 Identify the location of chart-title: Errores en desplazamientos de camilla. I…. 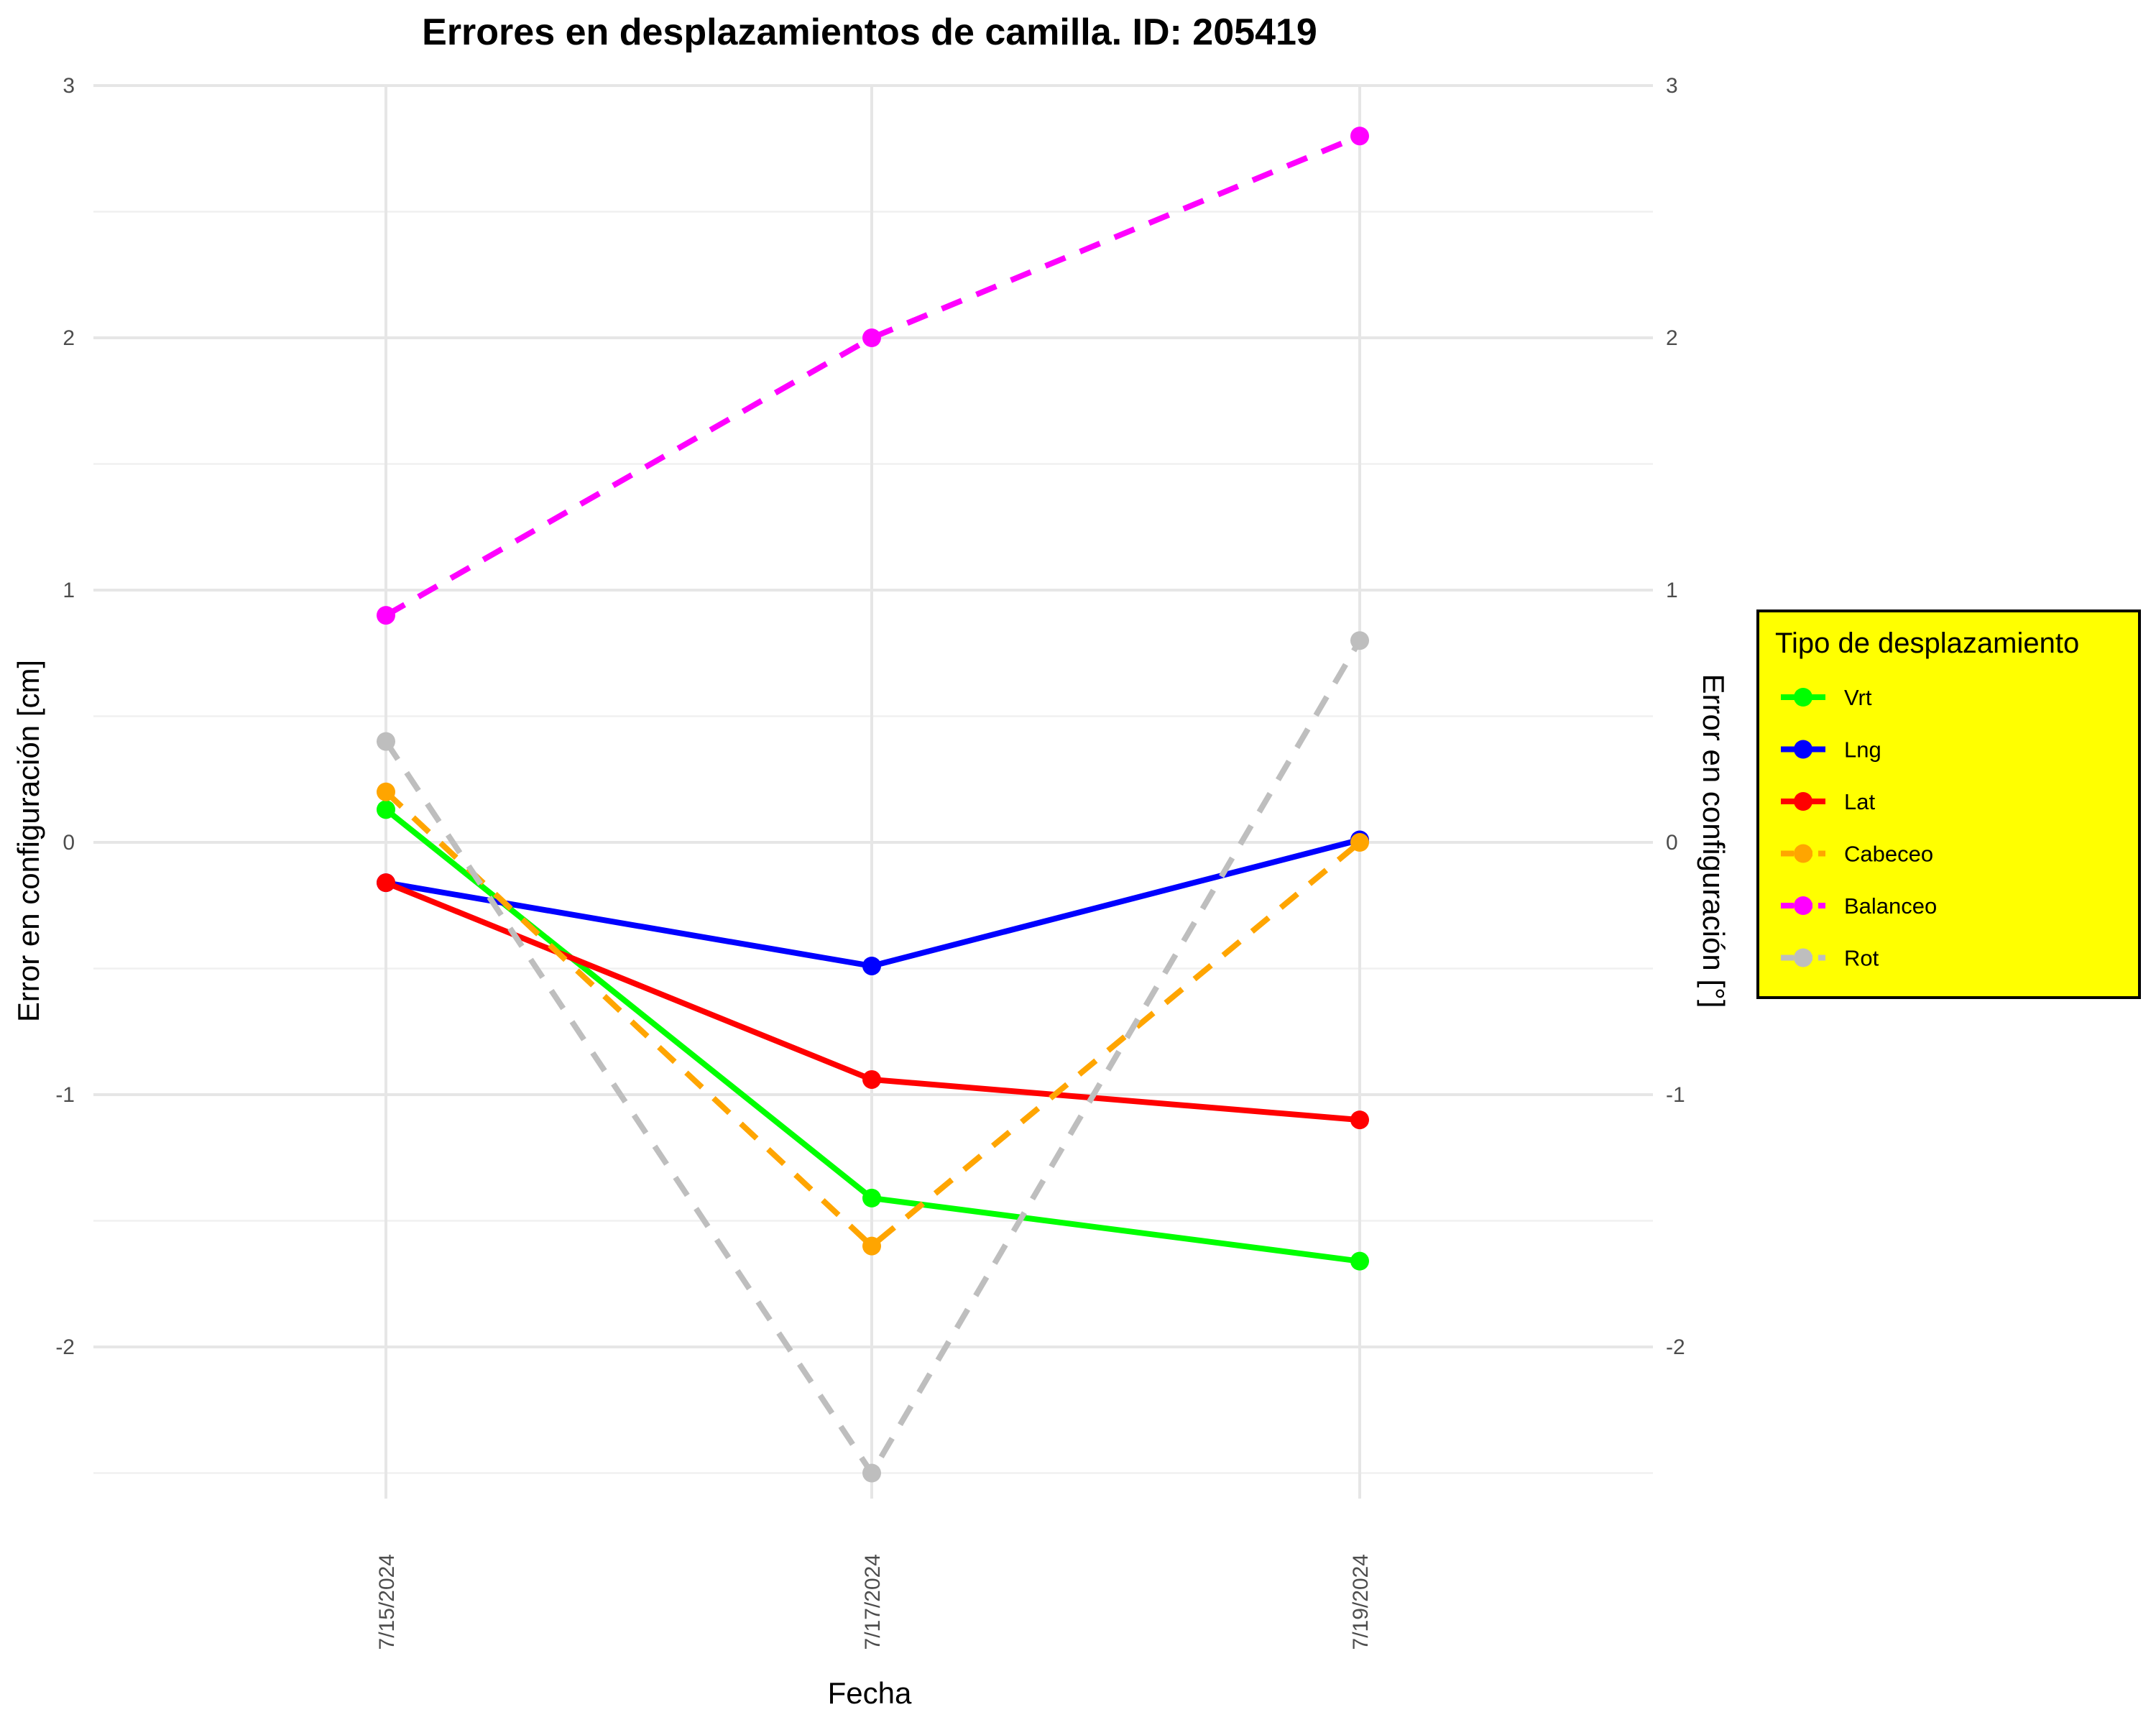
(870, 32).